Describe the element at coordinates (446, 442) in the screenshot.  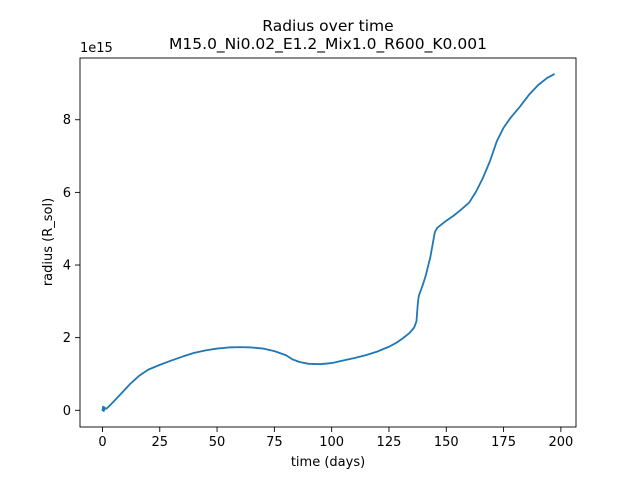
I see `x-tick-label: 150` at that location.